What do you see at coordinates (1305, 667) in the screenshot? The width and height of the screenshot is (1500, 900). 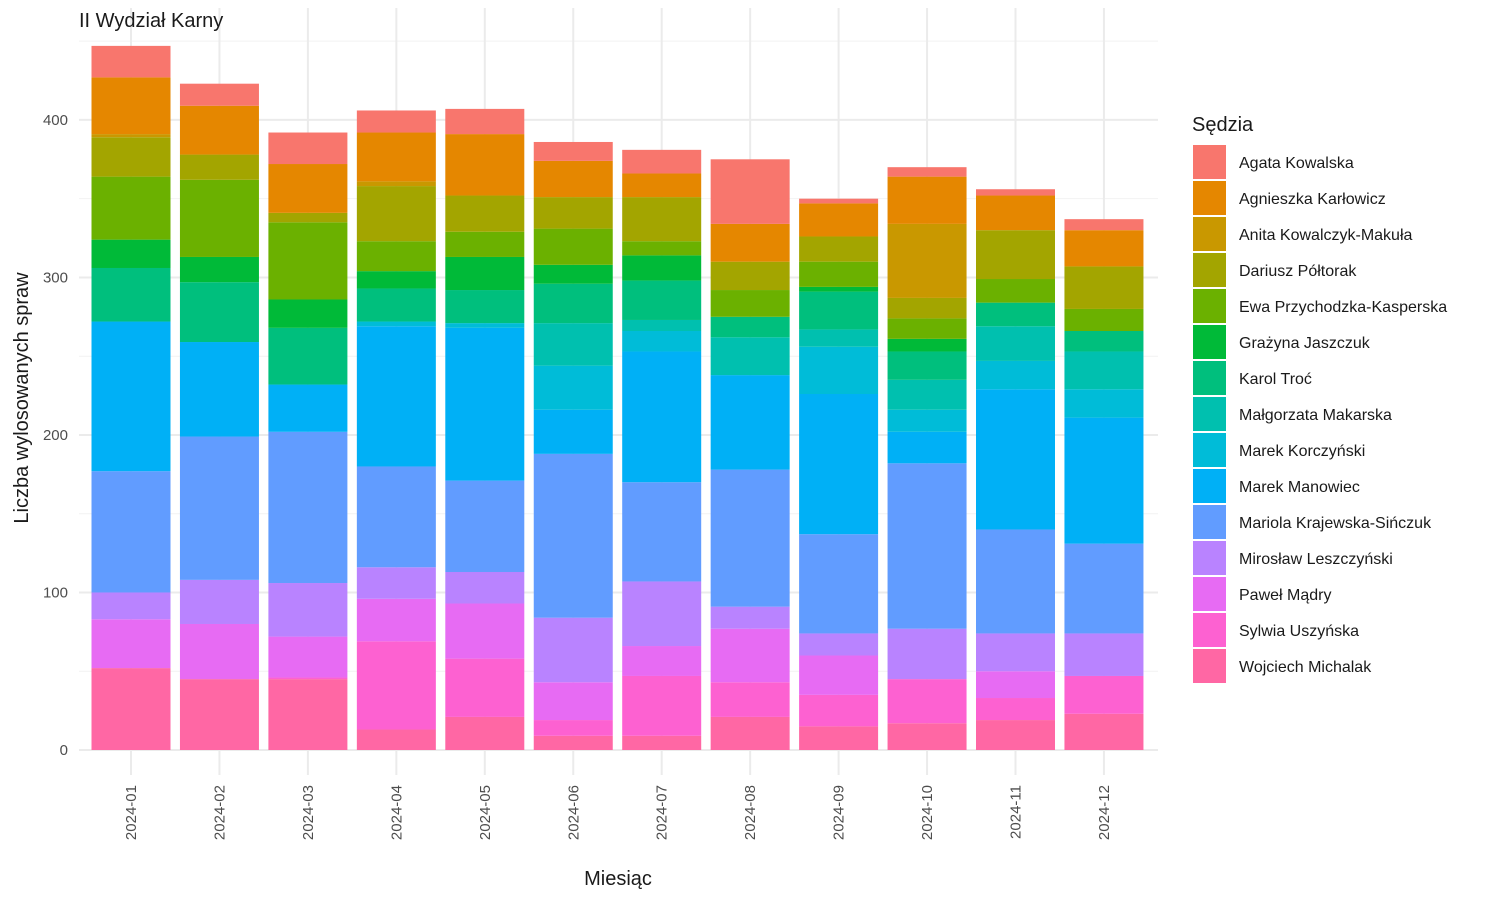 I see `legend-label: Wojciech Michalak` at bounding box center [1305, 667].